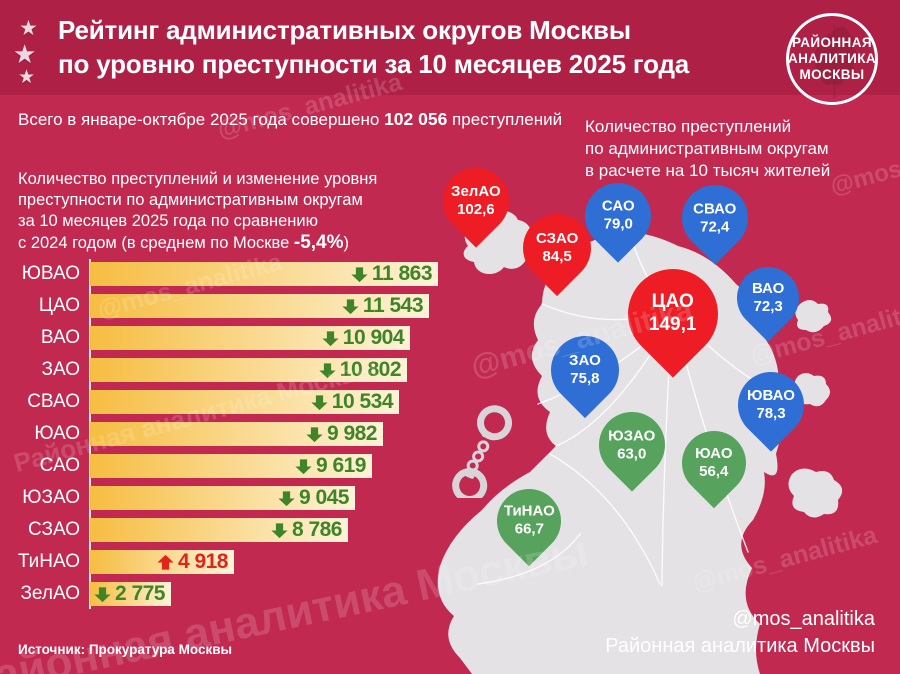  I want to click on bar-row: ВАО 10 904, so click(223, 338).